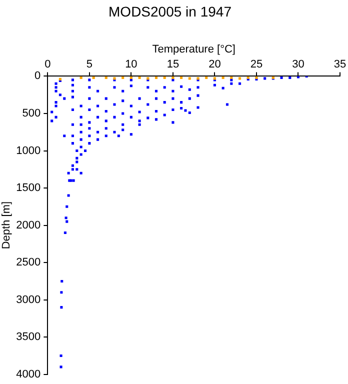 This screenshot has height=384, width=348. Describe the element at coordinates (28, 300) in the screenshot. I see `y-tick-label: 3000` at that location.